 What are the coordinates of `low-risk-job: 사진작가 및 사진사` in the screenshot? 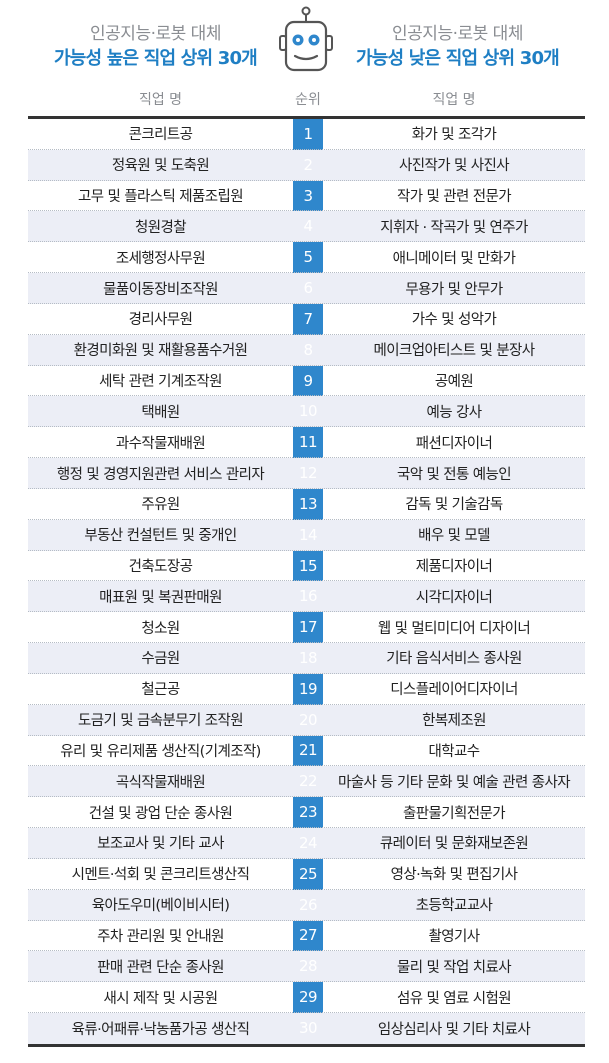 It's located at (454, 166).